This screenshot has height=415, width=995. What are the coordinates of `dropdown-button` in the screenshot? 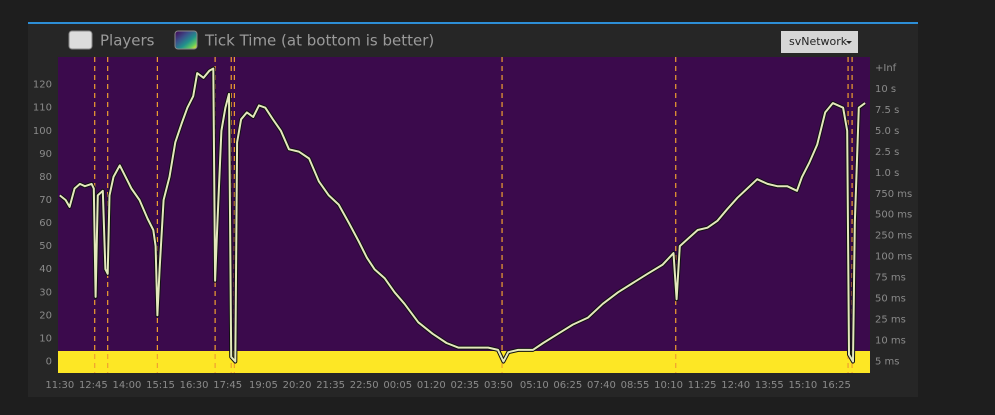 It's located at (819, 42).